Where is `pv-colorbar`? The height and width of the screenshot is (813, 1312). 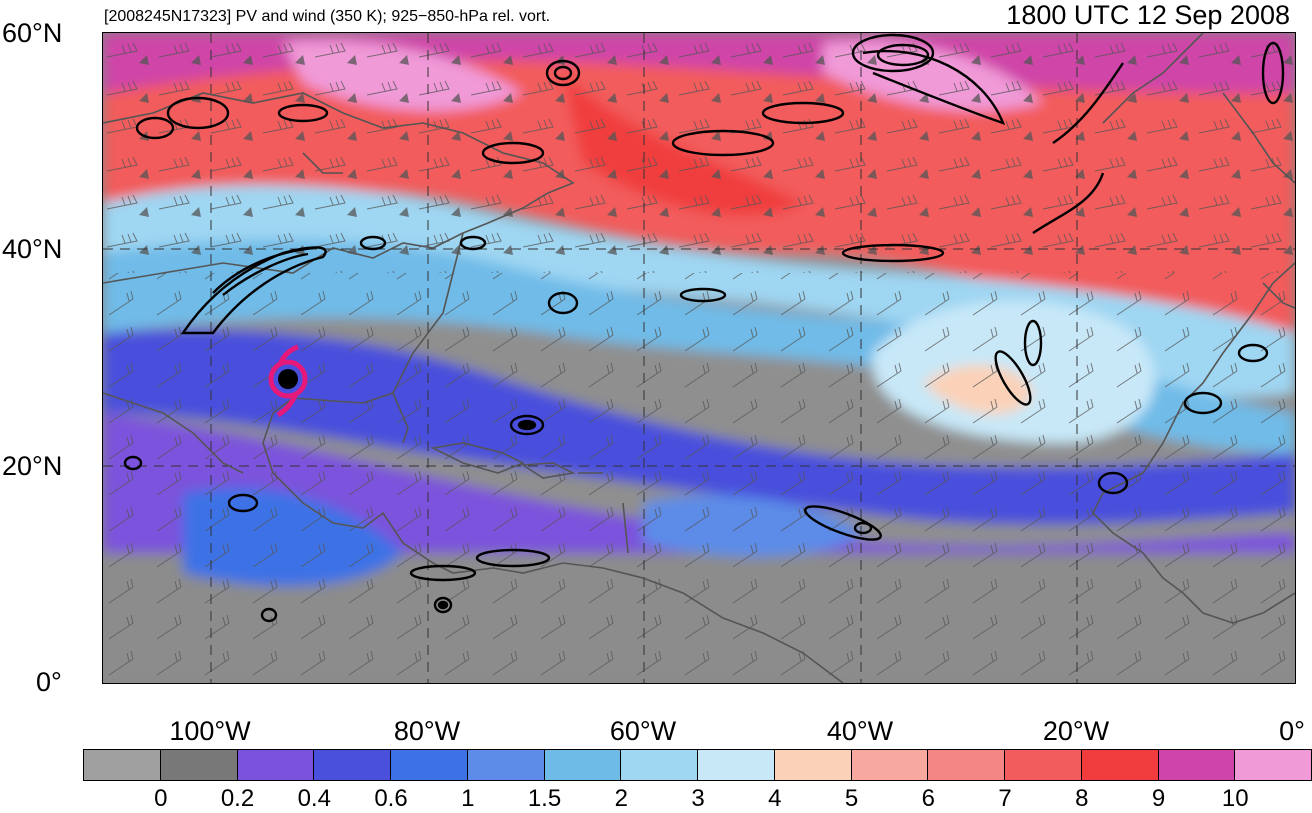
pv-colorbar is located at coordinates (697, 765).